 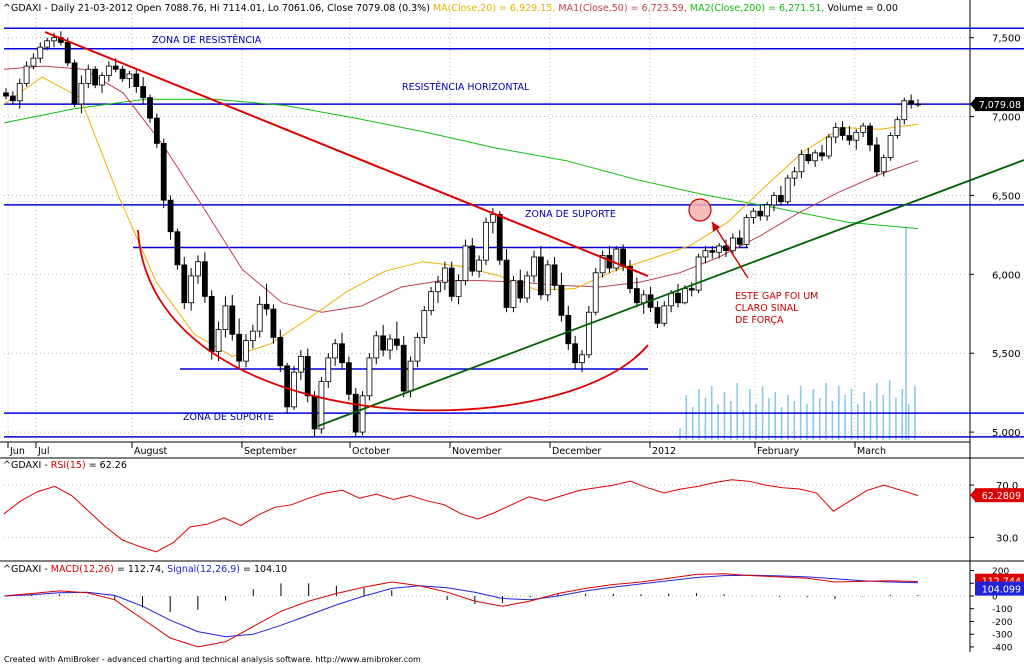 What do you see at coordinates (862, 8) in the screenshot?
I see `header-volume: Volume = 0.00` at bounding box center [862, 8].